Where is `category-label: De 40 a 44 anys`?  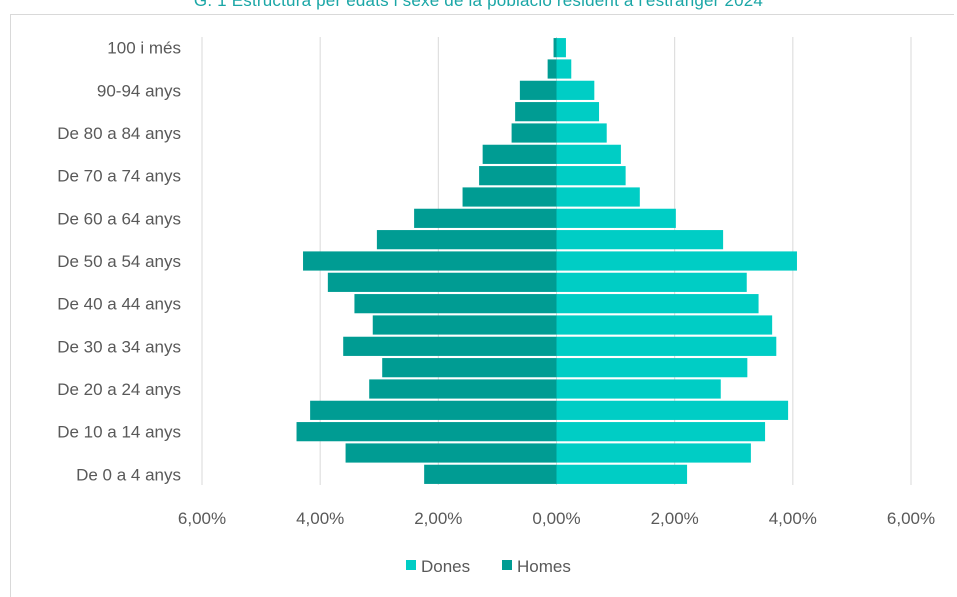
category-label: De 40 a 44 anys is located at coordinates (119, 304).